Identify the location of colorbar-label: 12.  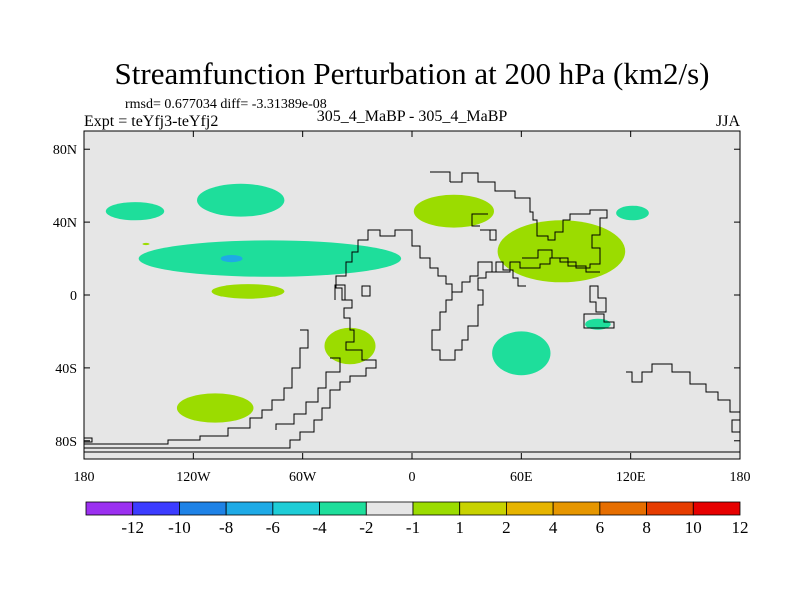
(740, 527).